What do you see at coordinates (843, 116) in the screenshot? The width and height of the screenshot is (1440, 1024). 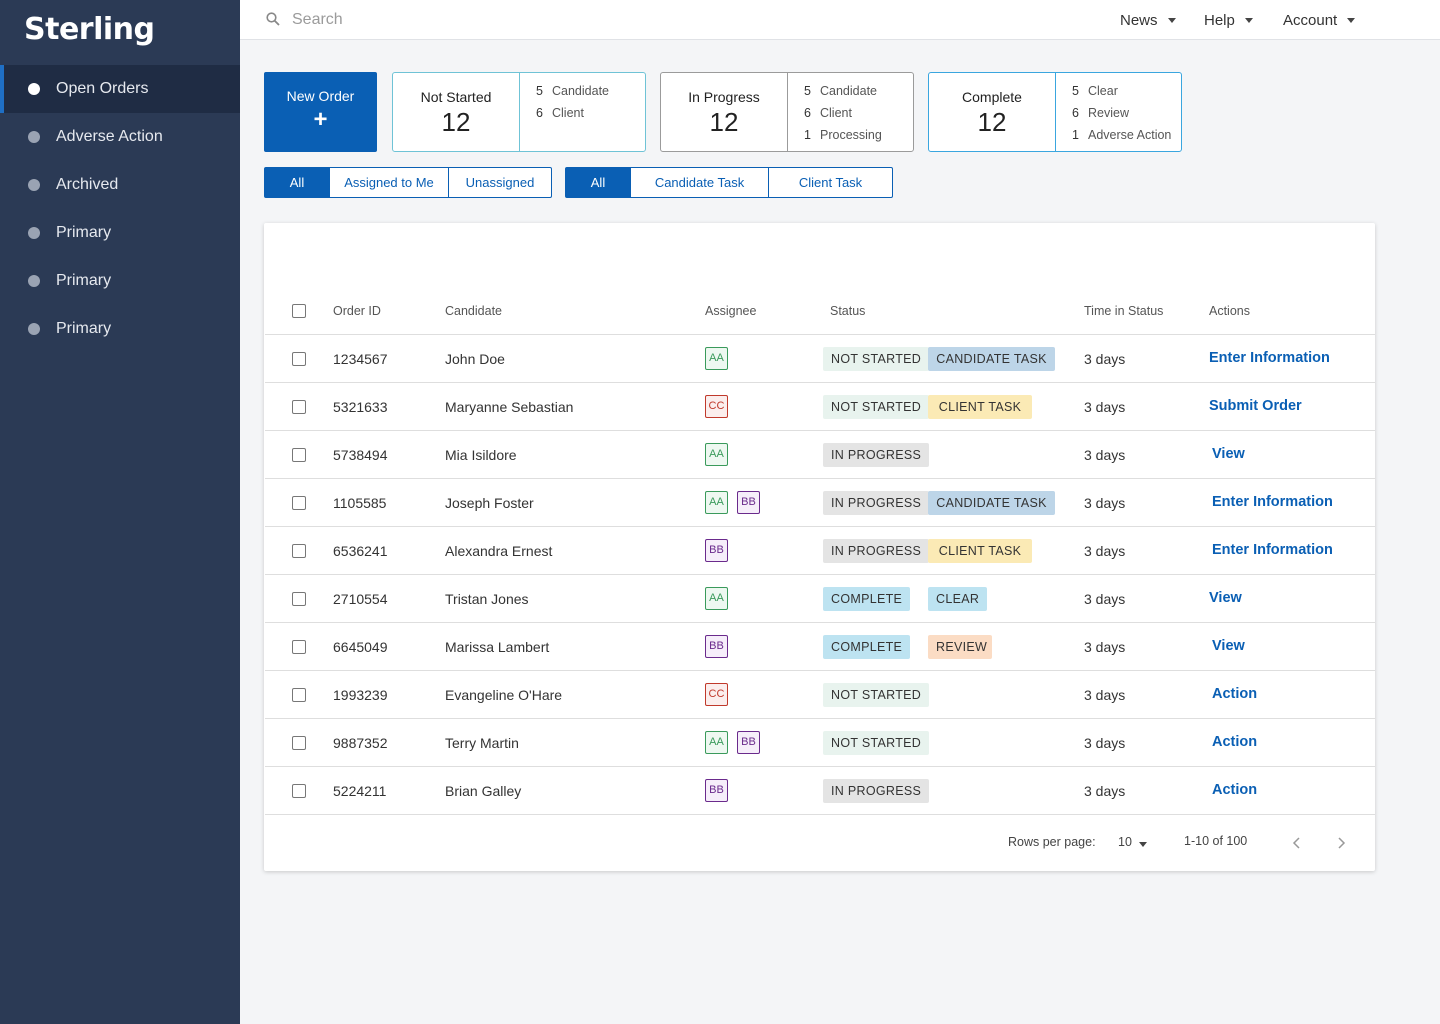 I see `breakdown-row: 6 Client` at bounding box center [843, 116].